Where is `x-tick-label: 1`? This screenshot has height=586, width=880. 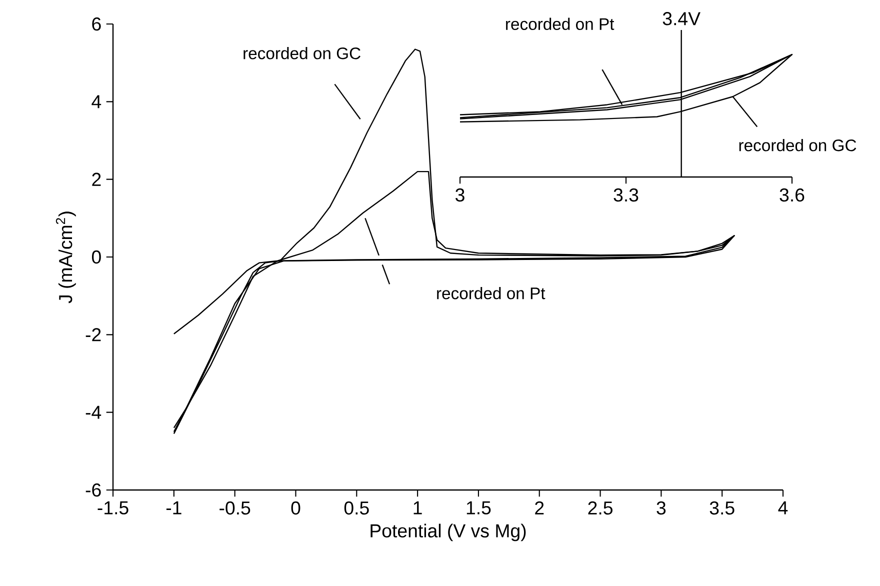 x-tick-label: 1 is located at coordinates (418, 507).